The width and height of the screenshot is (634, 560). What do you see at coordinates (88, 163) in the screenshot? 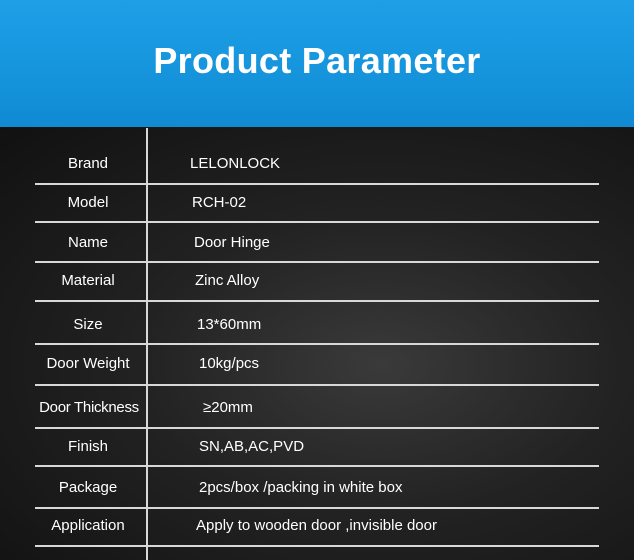
I see `row-label: Brand` at bounding box center [88, 163].